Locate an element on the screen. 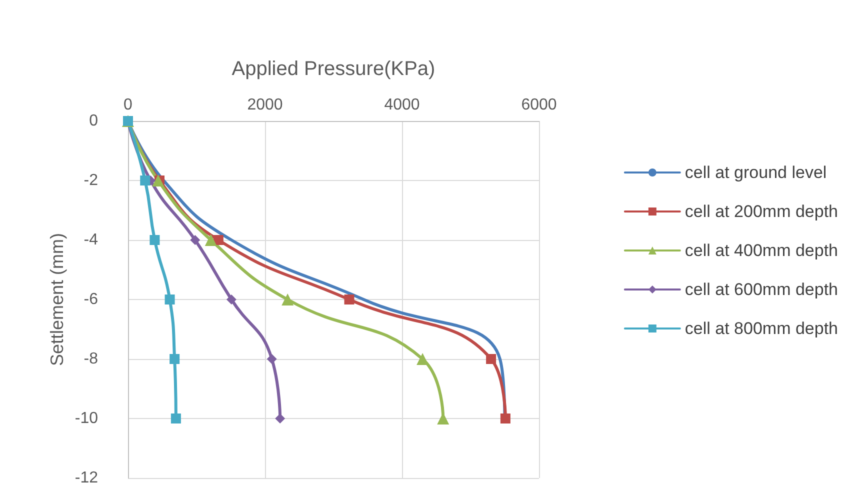 Image resolution: width=853 pixels, height=501 pixels. y-tick-label: -10 is located at coordinates (86, 418).